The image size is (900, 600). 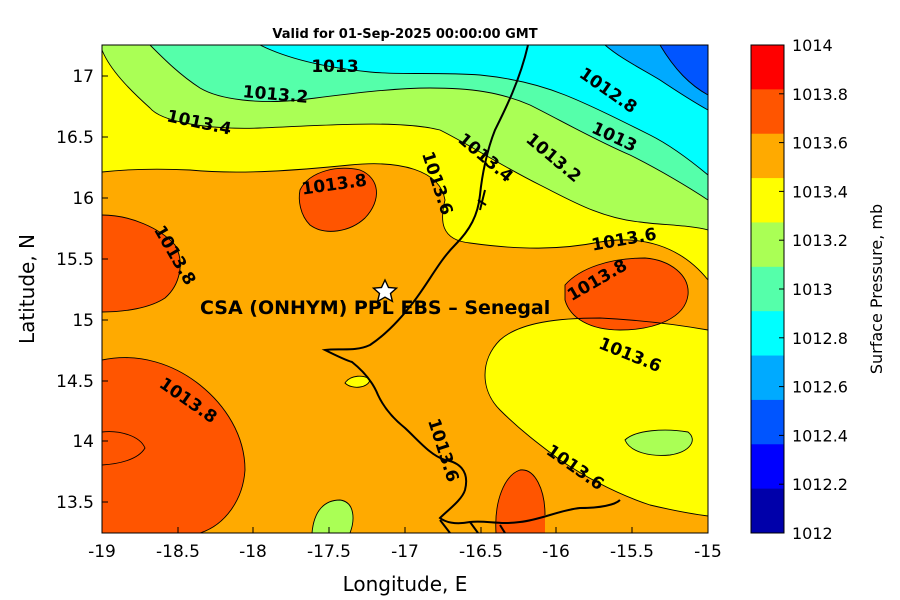 I want to click on colorbar-tick-label: 1013.8, so click(x=820, y=94).